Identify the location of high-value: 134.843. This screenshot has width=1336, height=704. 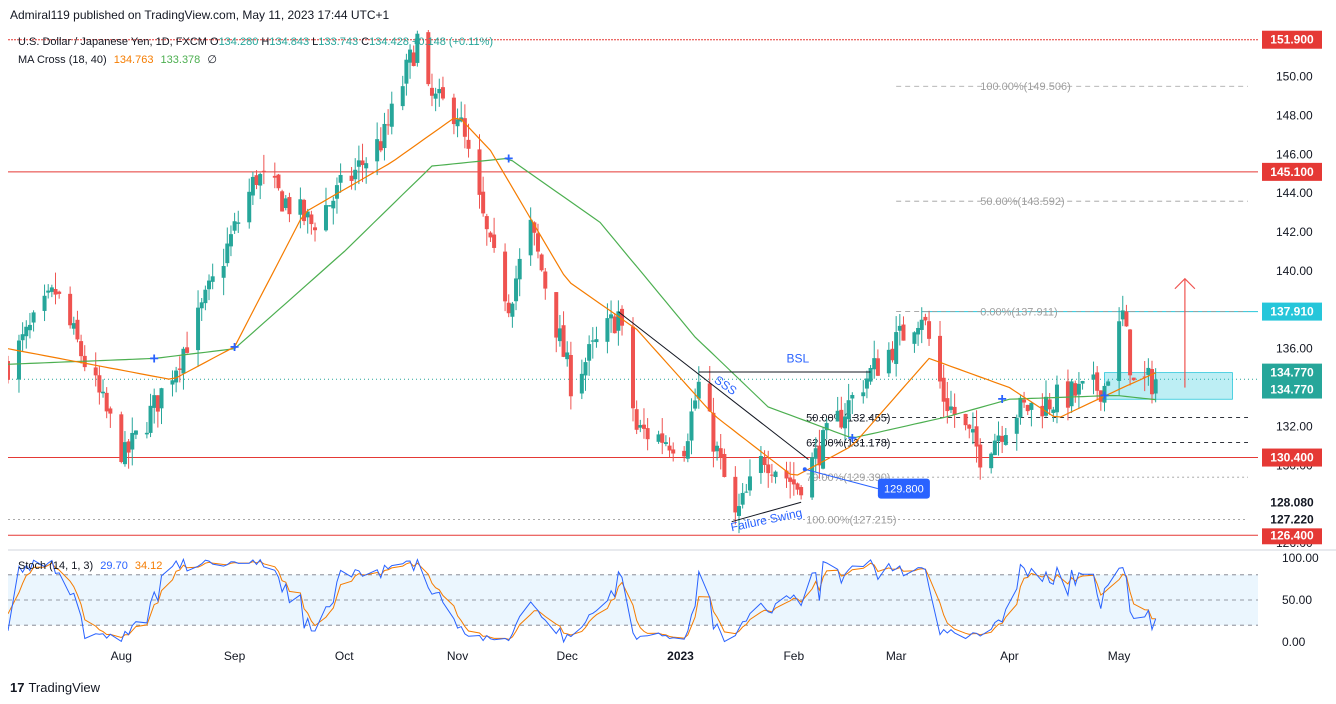
(289, 42).